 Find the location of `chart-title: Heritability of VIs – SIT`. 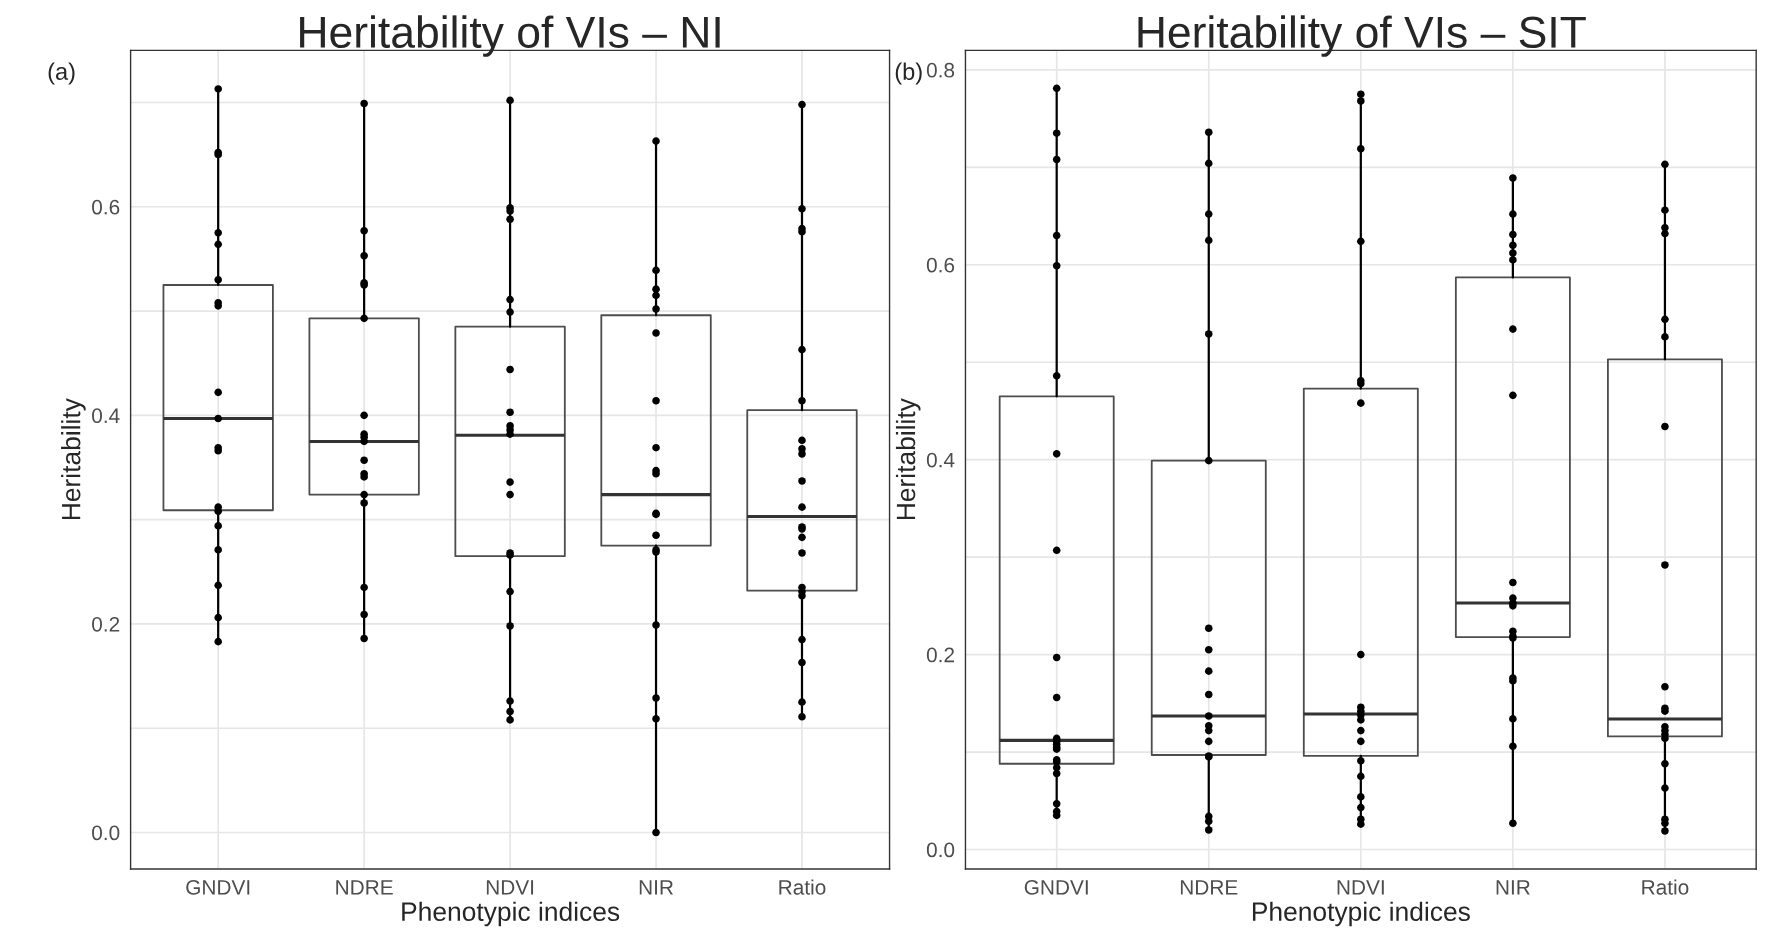

chart-title: Heritability of VIs – SIT is located at coordinates (1362, 36).